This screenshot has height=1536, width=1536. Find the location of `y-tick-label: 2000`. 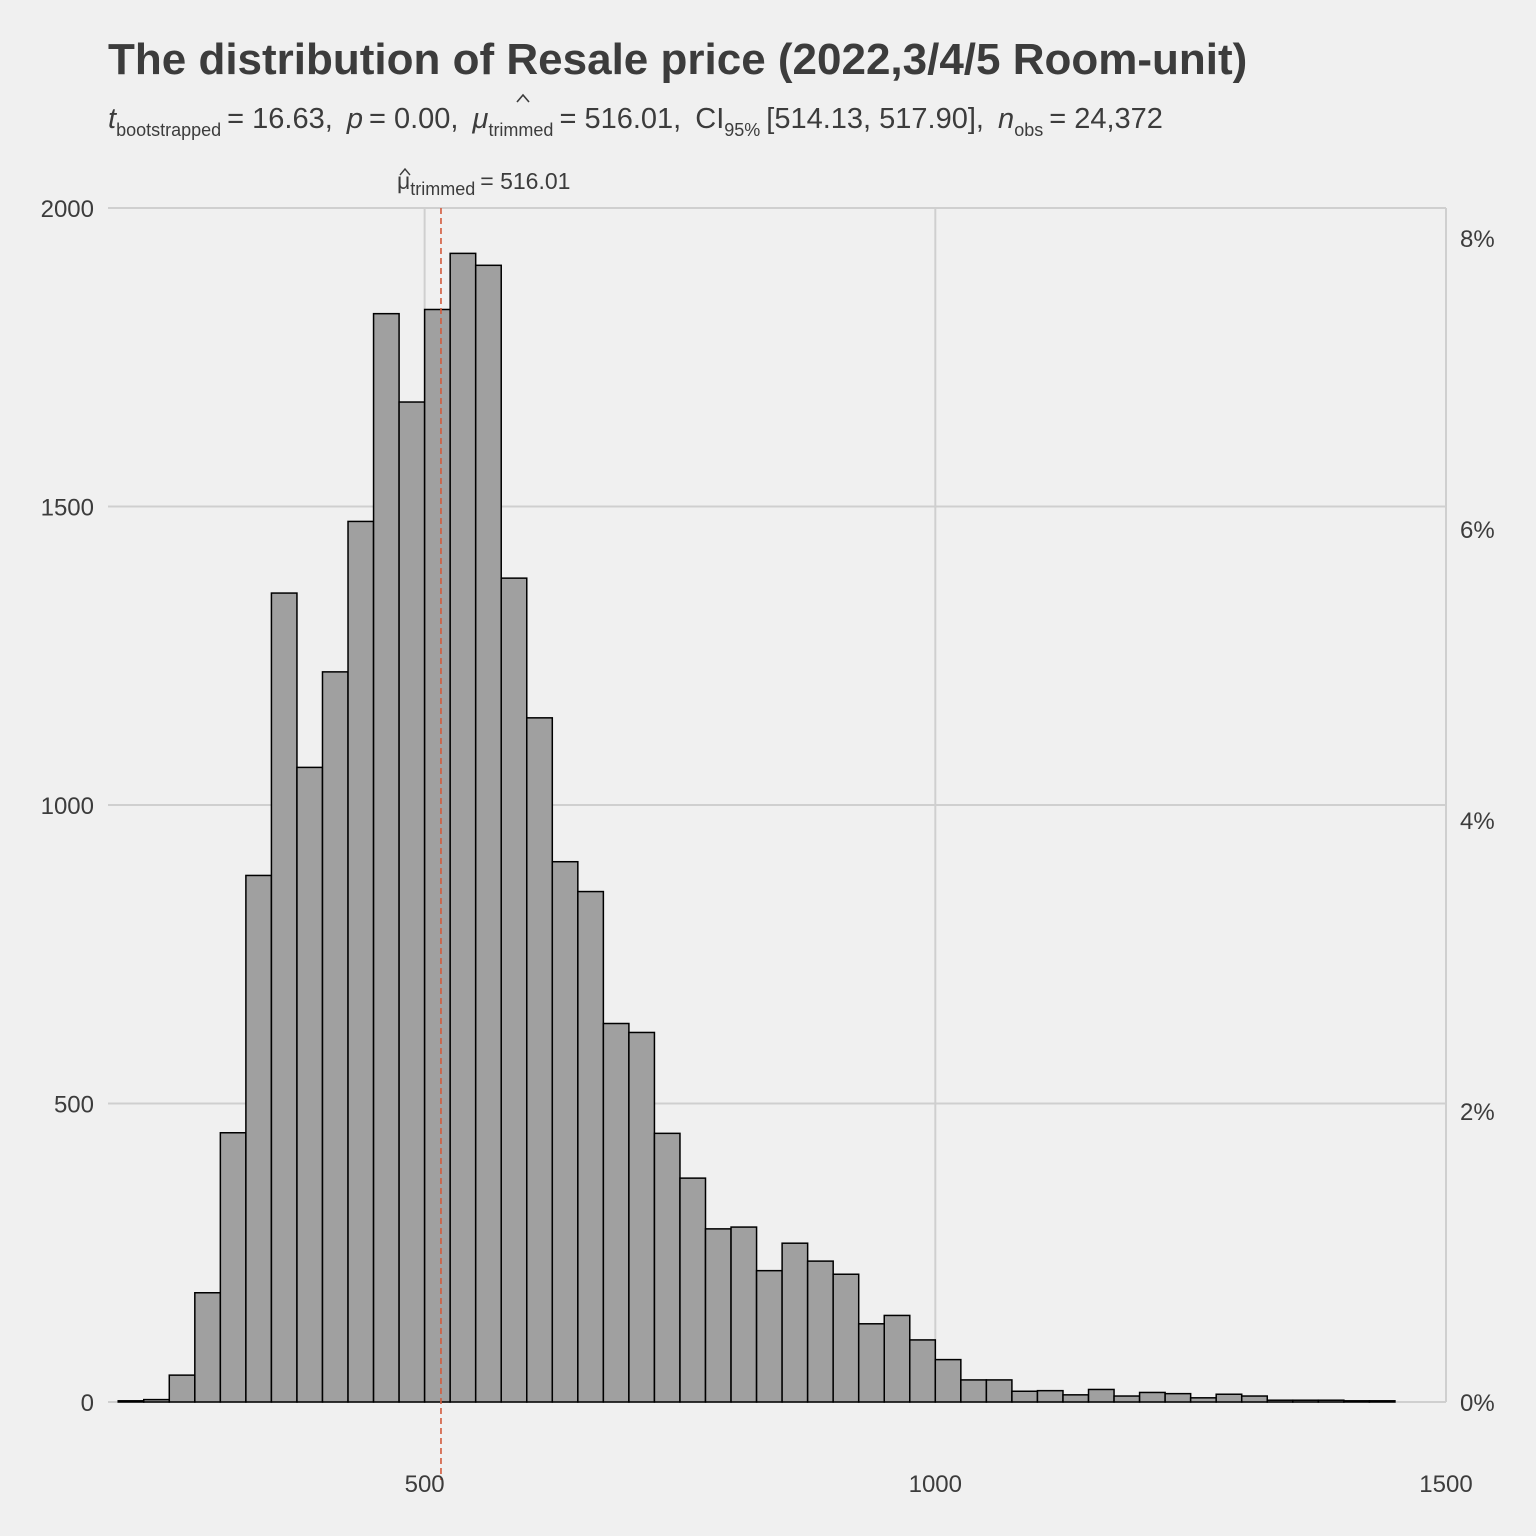

y-tick-label: 2000 is located at coordinates (67, 209).